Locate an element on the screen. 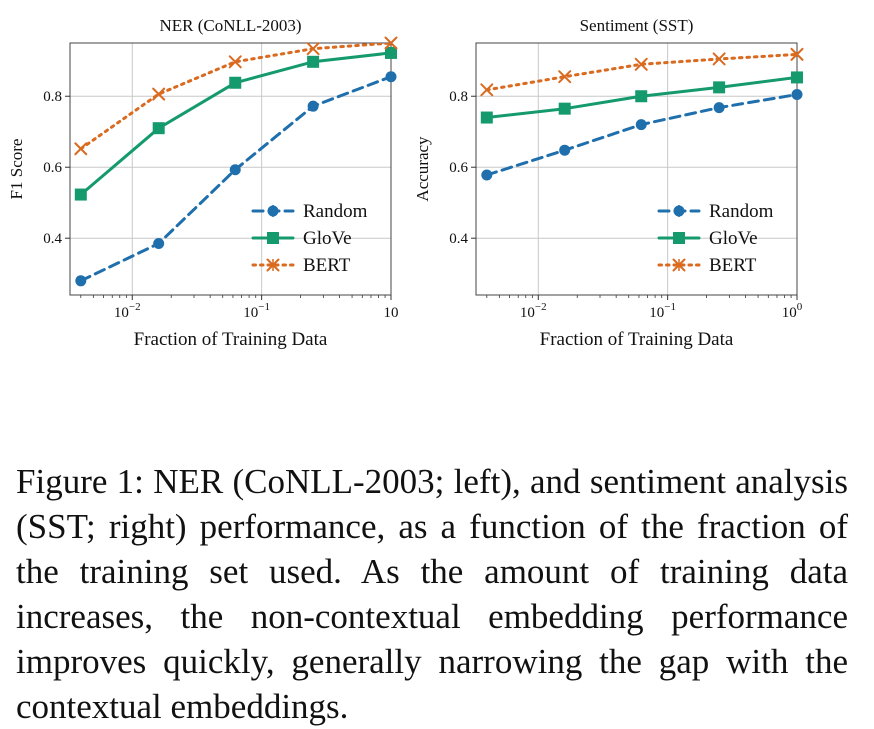 The width and height of the screenshot is (874, 729). series-line-bert is located at coordinates (235, 97).